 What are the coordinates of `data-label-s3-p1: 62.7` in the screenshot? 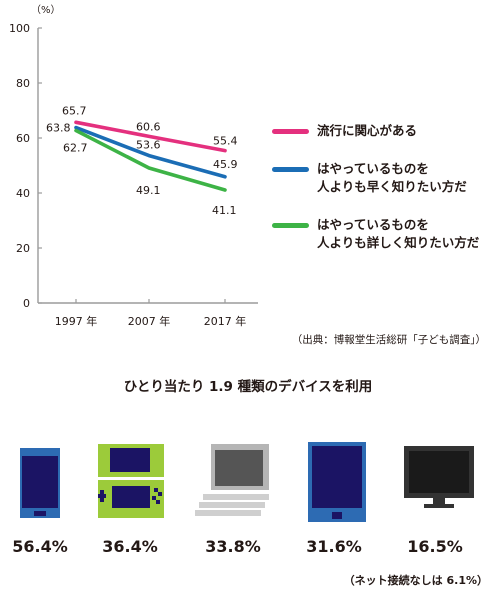 It's located at (75, 148).